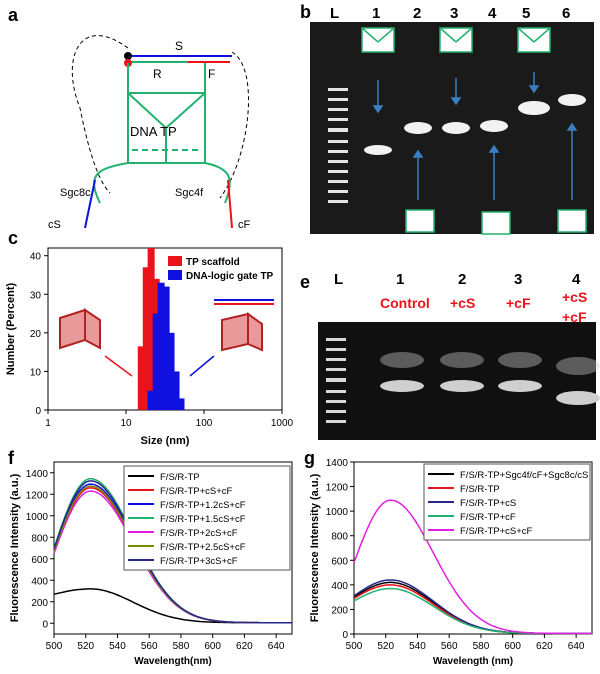  Describe the element at coordinates (454, 13) in the screenshot. I see `lane-b-3: 3` at that location.